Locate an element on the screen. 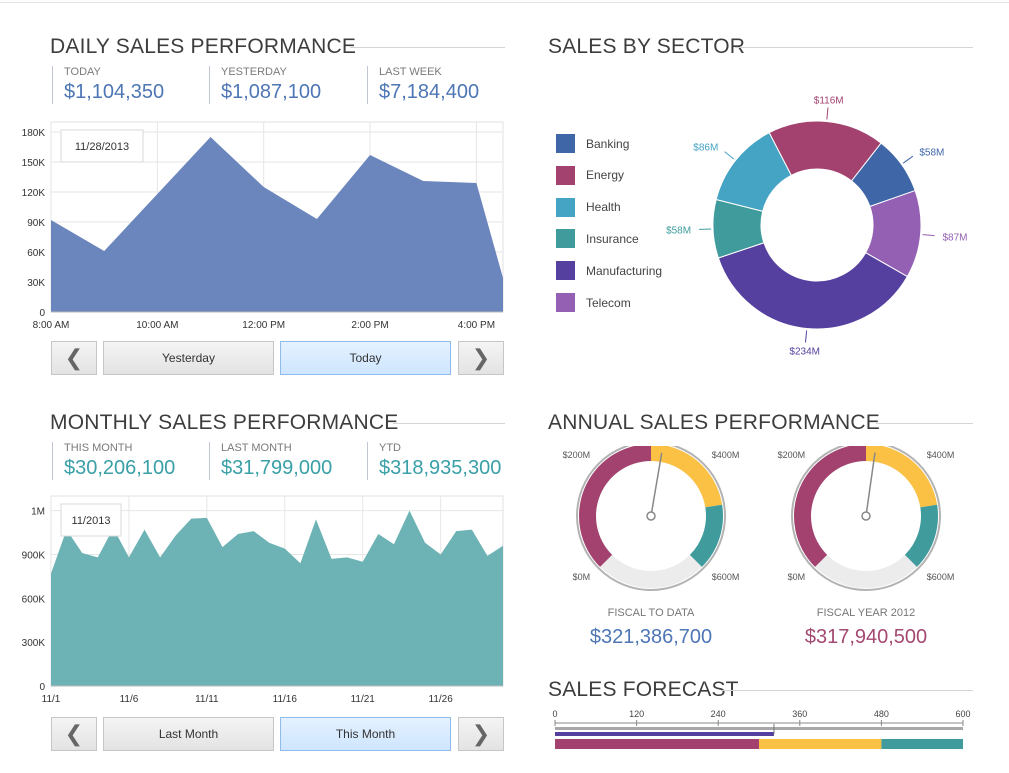 The width and height of the screenshot is (1009, 773). forecast-tick-label: 360 is located at coordinates (799, 714).